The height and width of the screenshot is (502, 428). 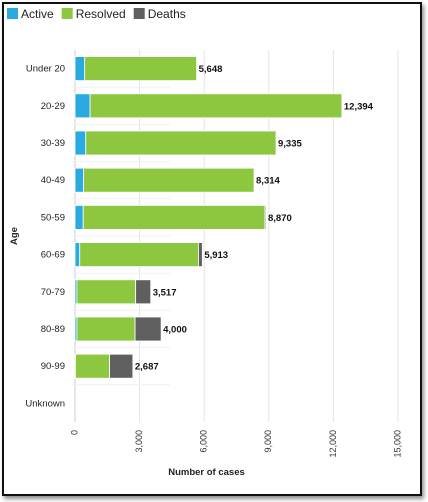 What do you see at coordinates (235, 444) in the screenshot?
I see `x-tick-labels: 0 3,000 6,000 9,000 12,000 15,000` at bounding box center [235, 444].